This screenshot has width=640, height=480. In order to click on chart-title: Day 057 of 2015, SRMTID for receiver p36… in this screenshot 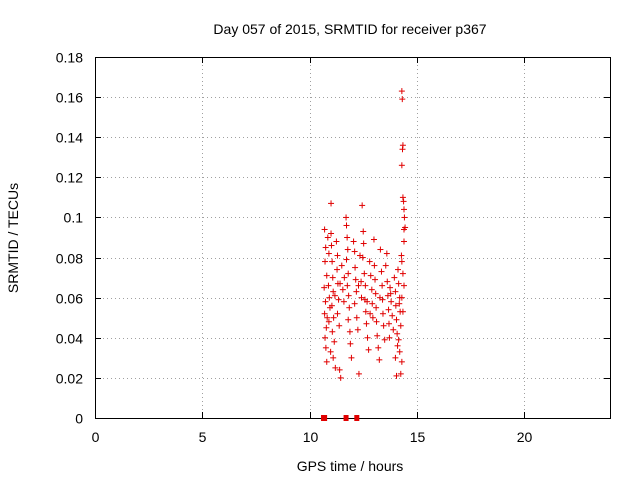, I will do `click(349, 29)`.